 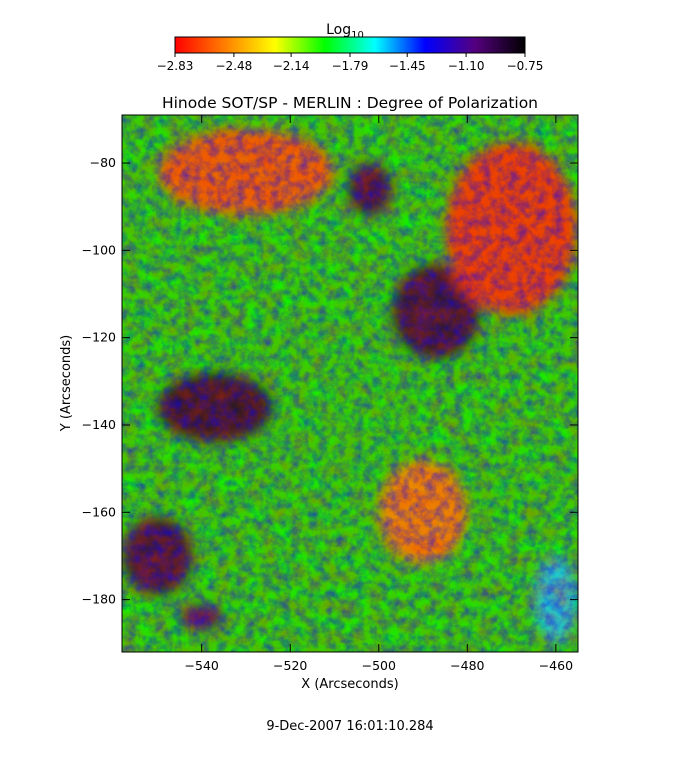 I want to click on colorbar-tick-label: −2.48, so click(x=234, y=66).